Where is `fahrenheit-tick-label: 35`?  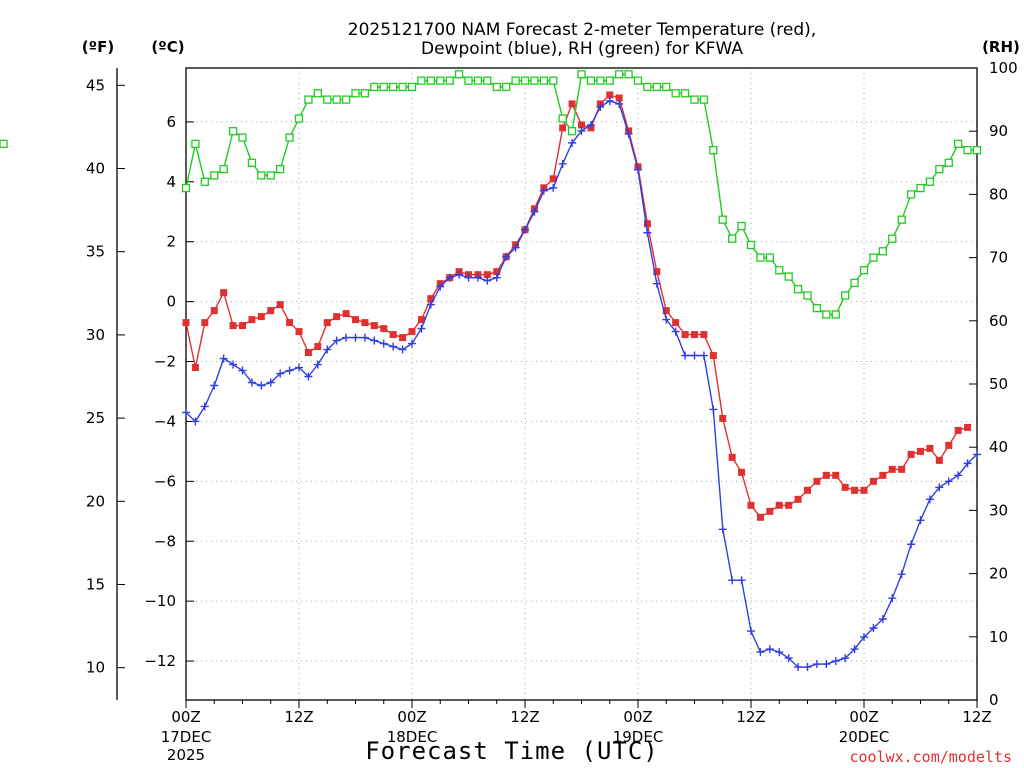
fahrenheit-tick-label: 35 is located at coordinates (95, 252).